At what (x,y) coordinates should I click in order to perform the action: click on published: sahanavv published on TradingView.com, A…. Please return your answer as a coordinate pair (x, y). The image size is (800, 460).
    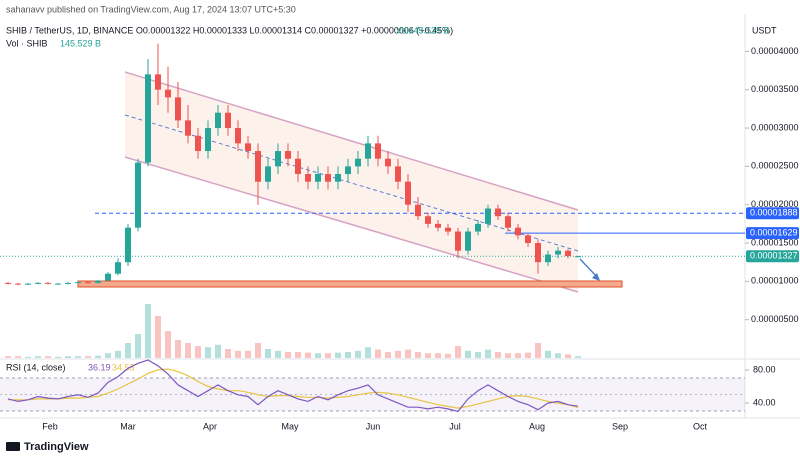
    Looking at the image, I should click on (151, 9).